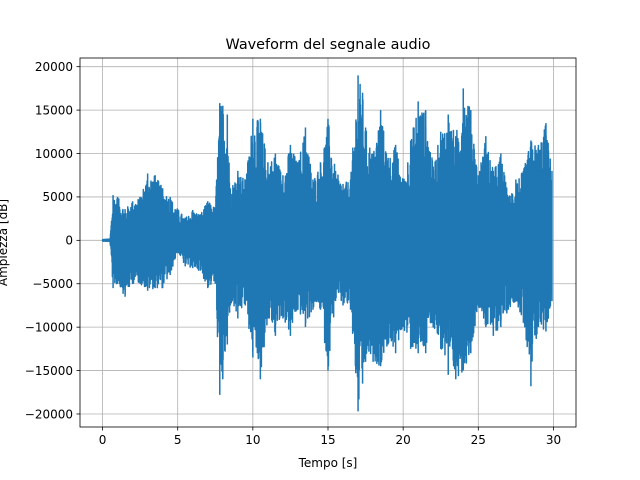  What do you see at coordinates (52, 284) in the screenshot?
I see `y-tick-label: −5000` at bounding box center [52, 284].